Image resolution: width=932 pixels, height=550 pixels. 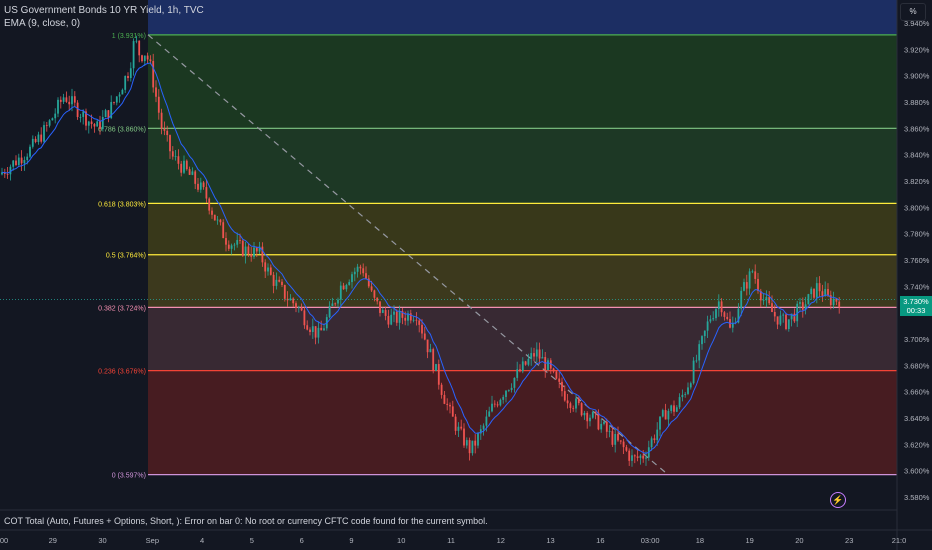 I want to click on lightning-icon: ⚡, so click(x=838, y=500).